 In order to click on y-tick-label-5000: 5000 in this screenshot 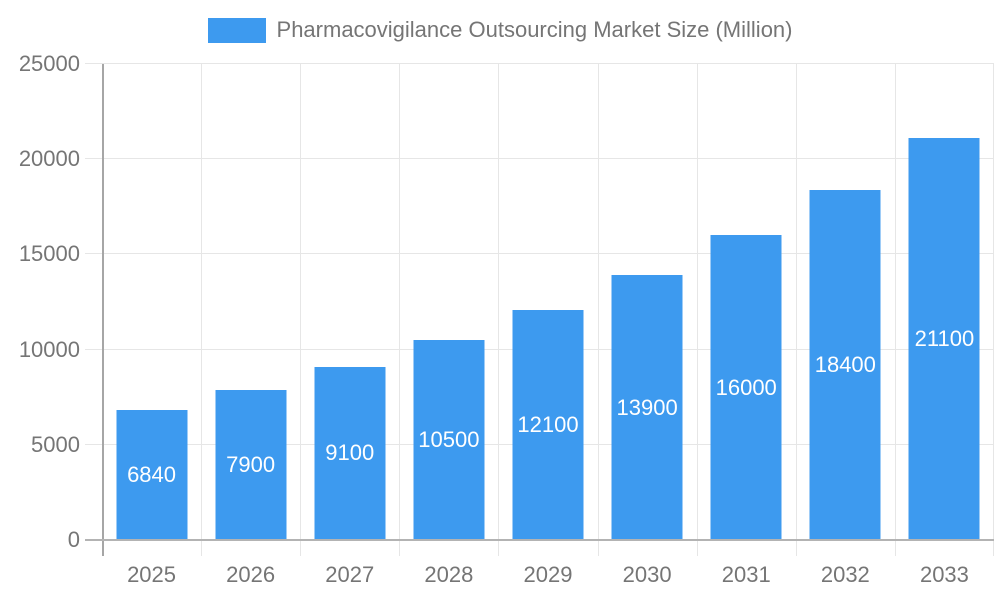, I will do `click(55, 444)`.